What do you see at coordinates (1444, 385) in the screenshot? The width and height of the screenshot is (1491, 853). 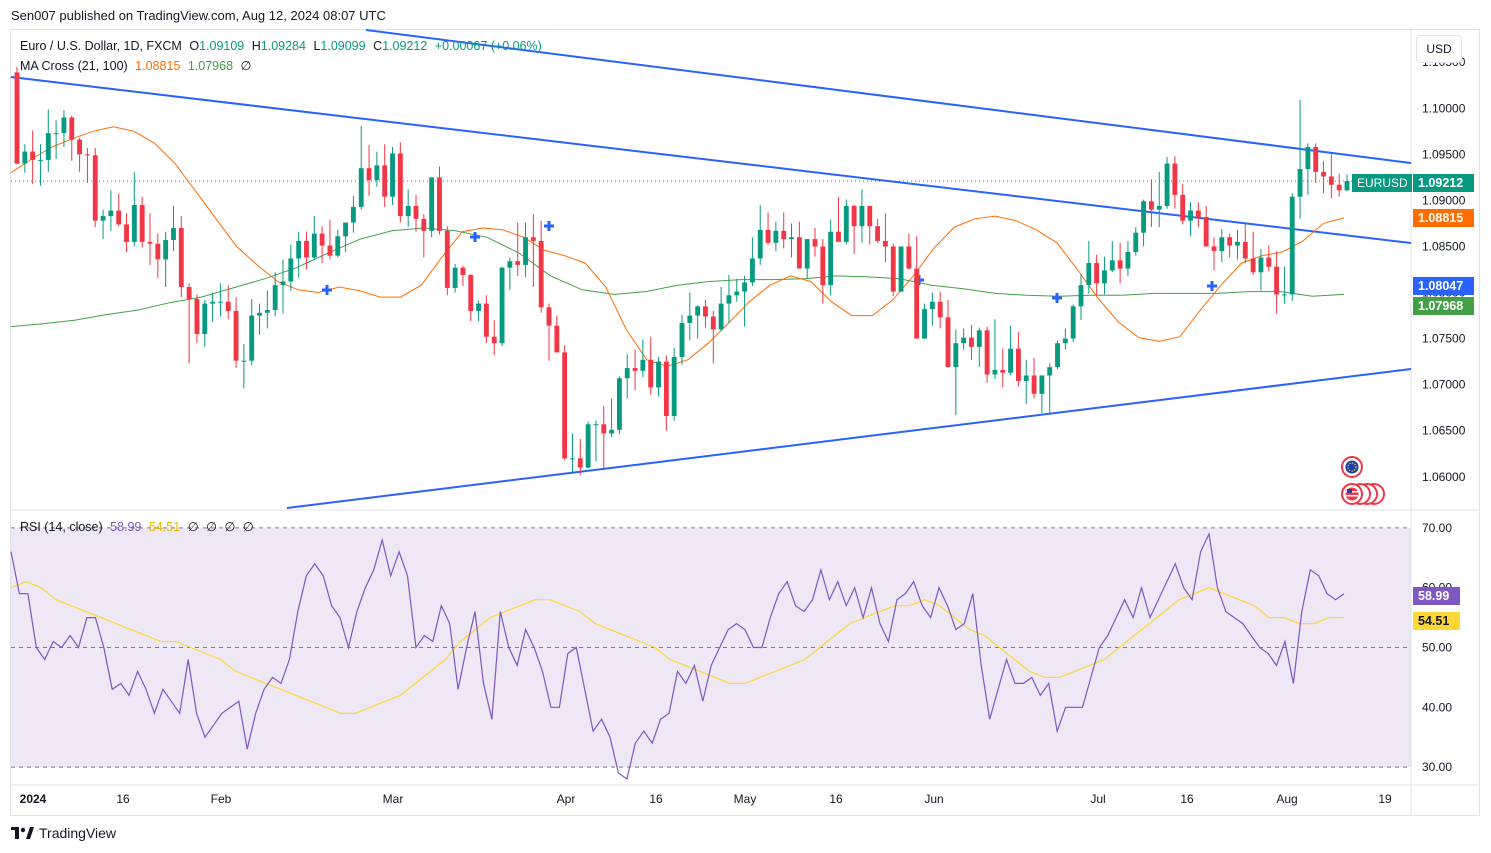 I see `price-tick-label: 1.07000` at bounding box center [1444, 385].